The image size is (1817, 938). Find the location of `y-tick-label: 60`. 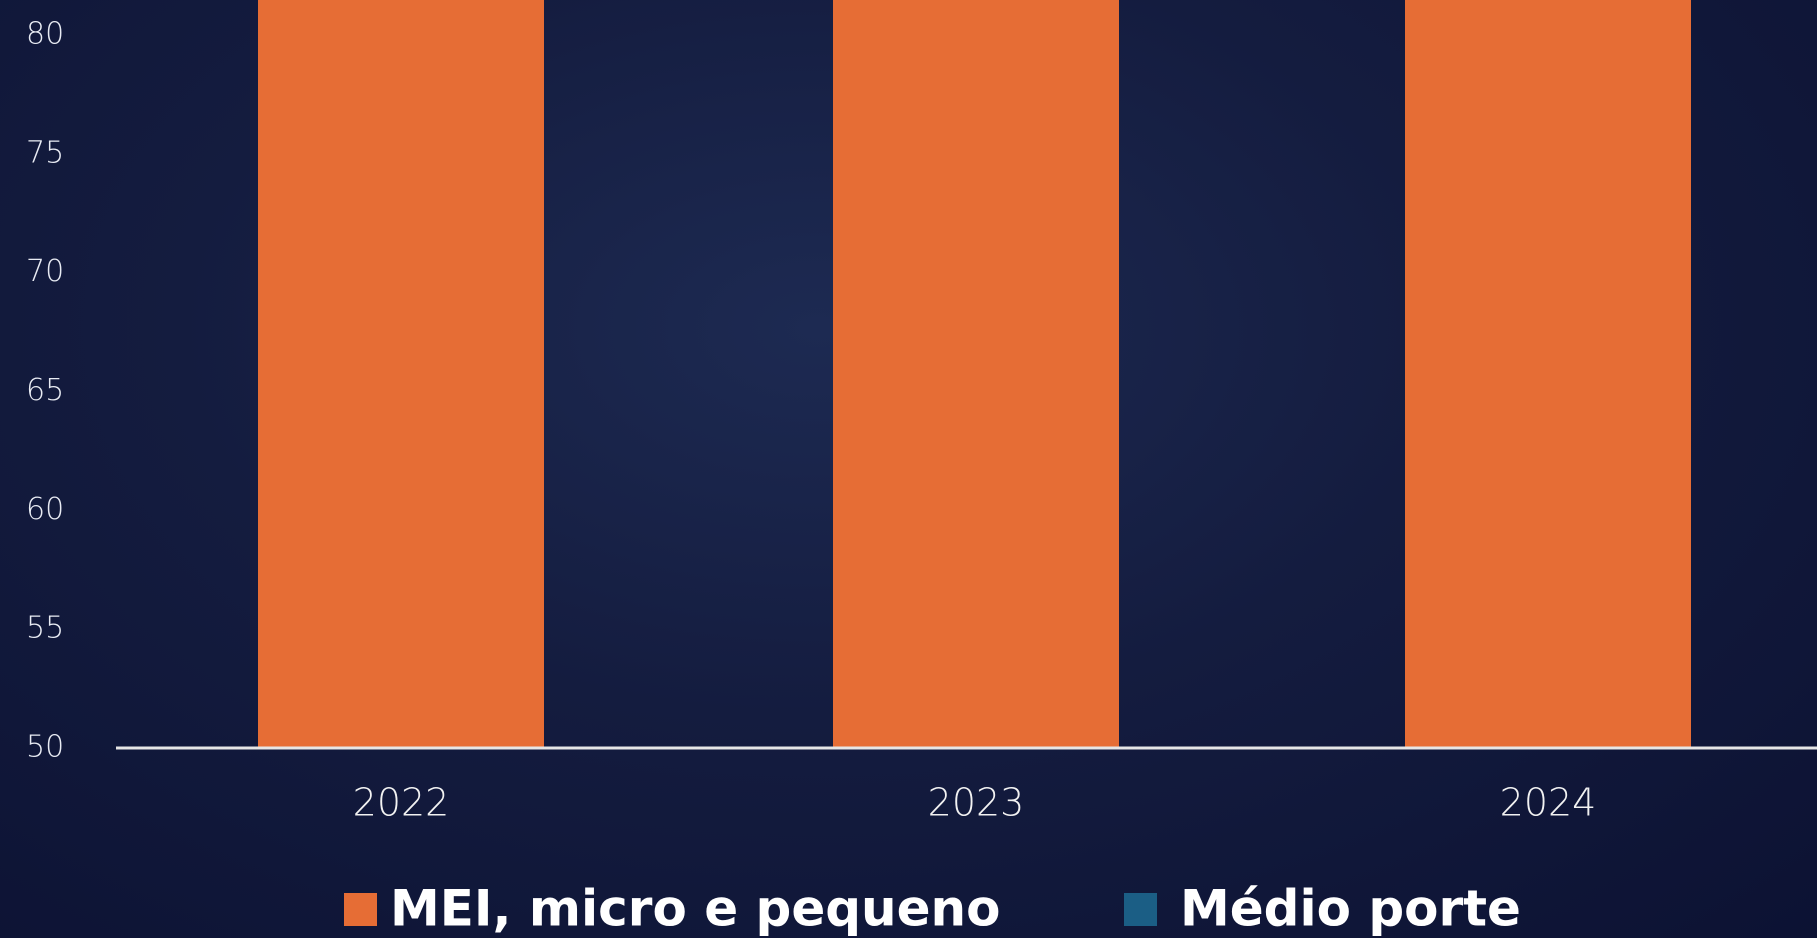

y-tick-label: 60 is located at coordinates (45, 509).